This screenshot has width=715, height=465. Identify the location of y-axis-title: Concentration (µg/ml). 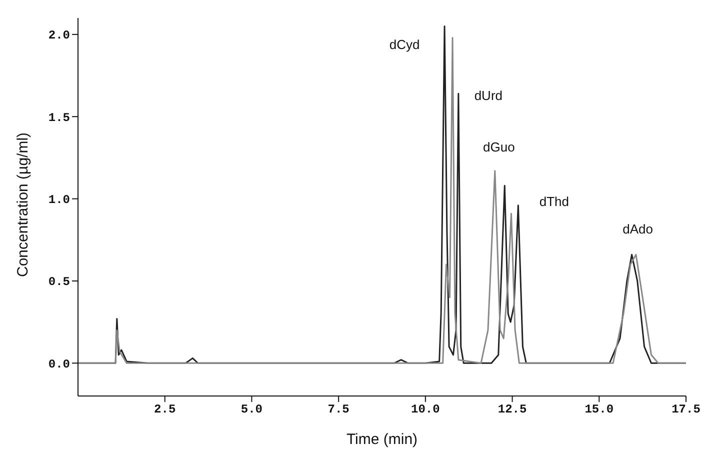
(23, 204).